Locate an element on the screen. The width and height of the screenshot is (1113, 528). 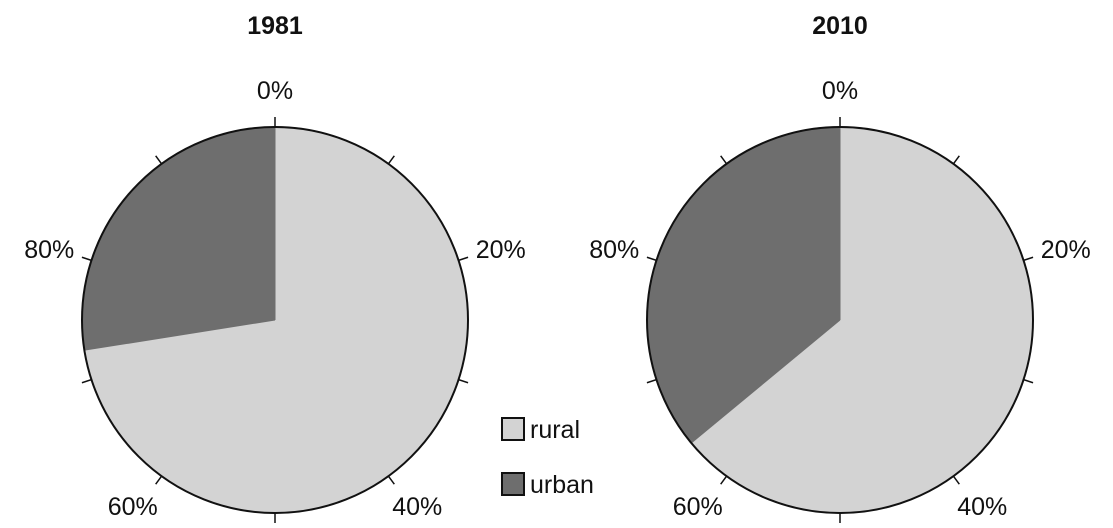
legend-item-urban: urban is located at coordinates (547, 485).